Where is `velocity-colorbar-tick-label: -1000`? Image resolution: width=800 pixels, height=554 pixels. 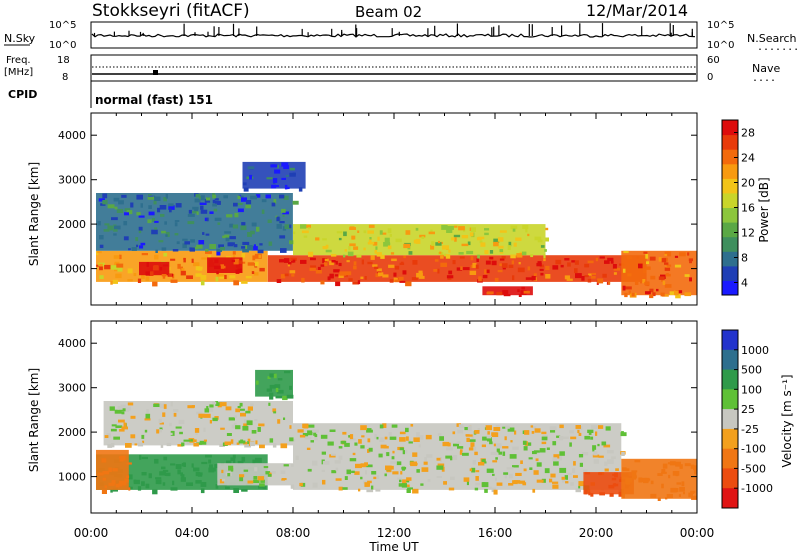
velocity-colorbar-tick-label: -1000 is located at coordinates (757, 488).